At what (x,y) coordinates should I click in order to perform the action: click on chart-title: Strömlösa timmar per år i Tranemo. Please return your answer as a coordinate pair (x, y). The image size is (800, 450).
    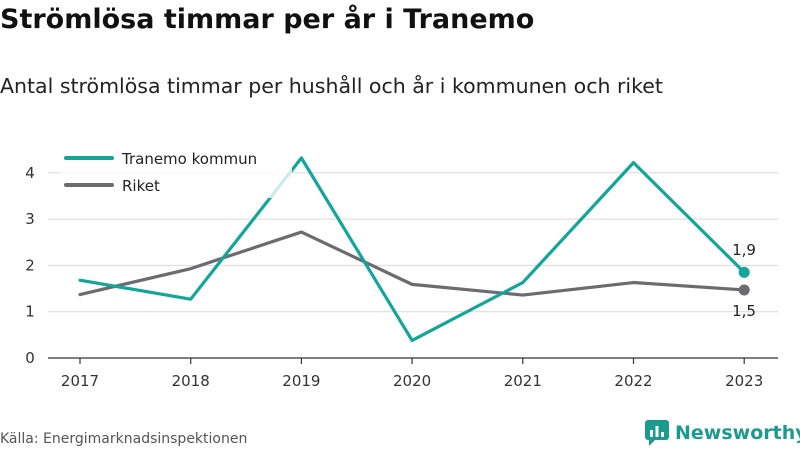
    Looking at the image, I should click on (267, 19).